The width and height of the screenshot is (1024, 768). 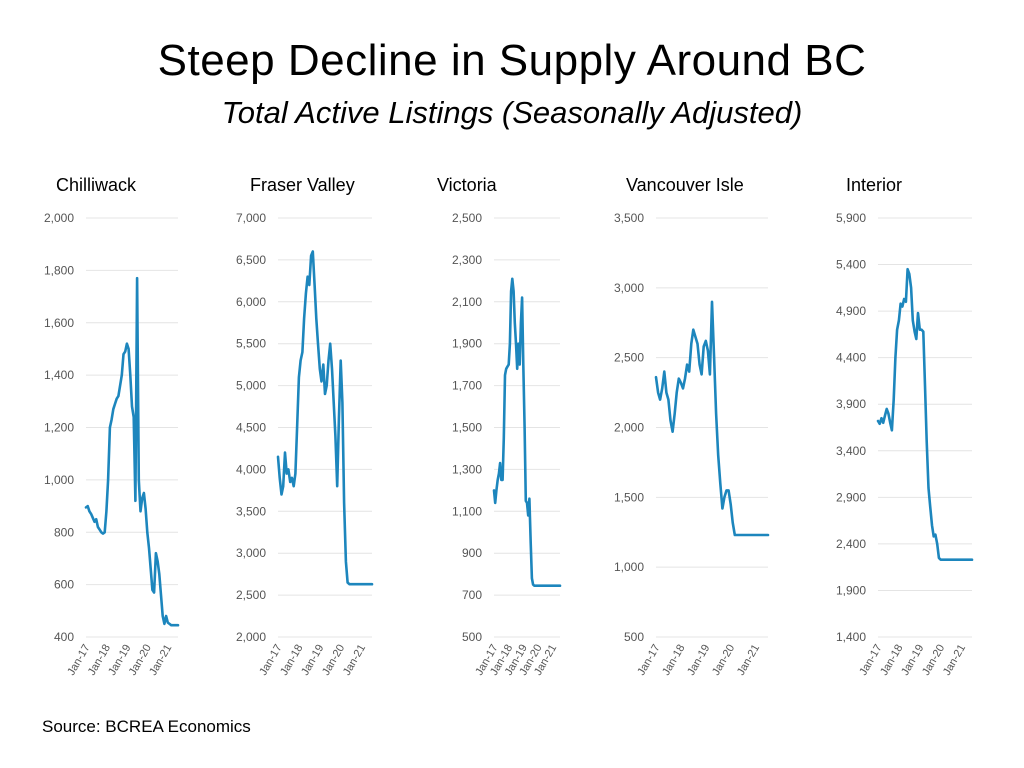 I want to click on panel-4-y-tick-label: 2,500, so click(x=629, y=358).